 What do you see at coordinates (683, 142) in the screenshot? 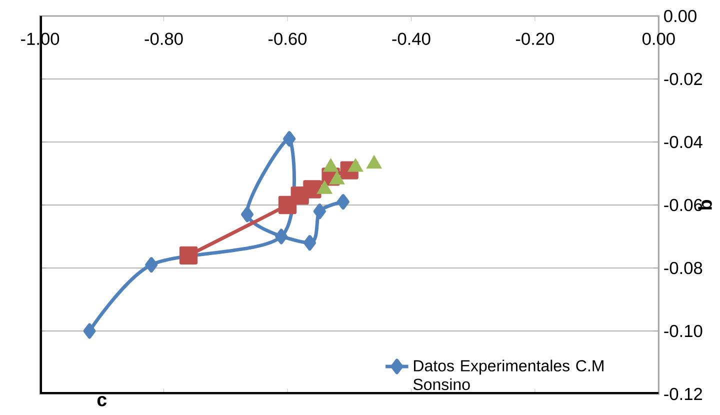
I see `y-tick-label: -0.04` at bounding box center [683, 142].